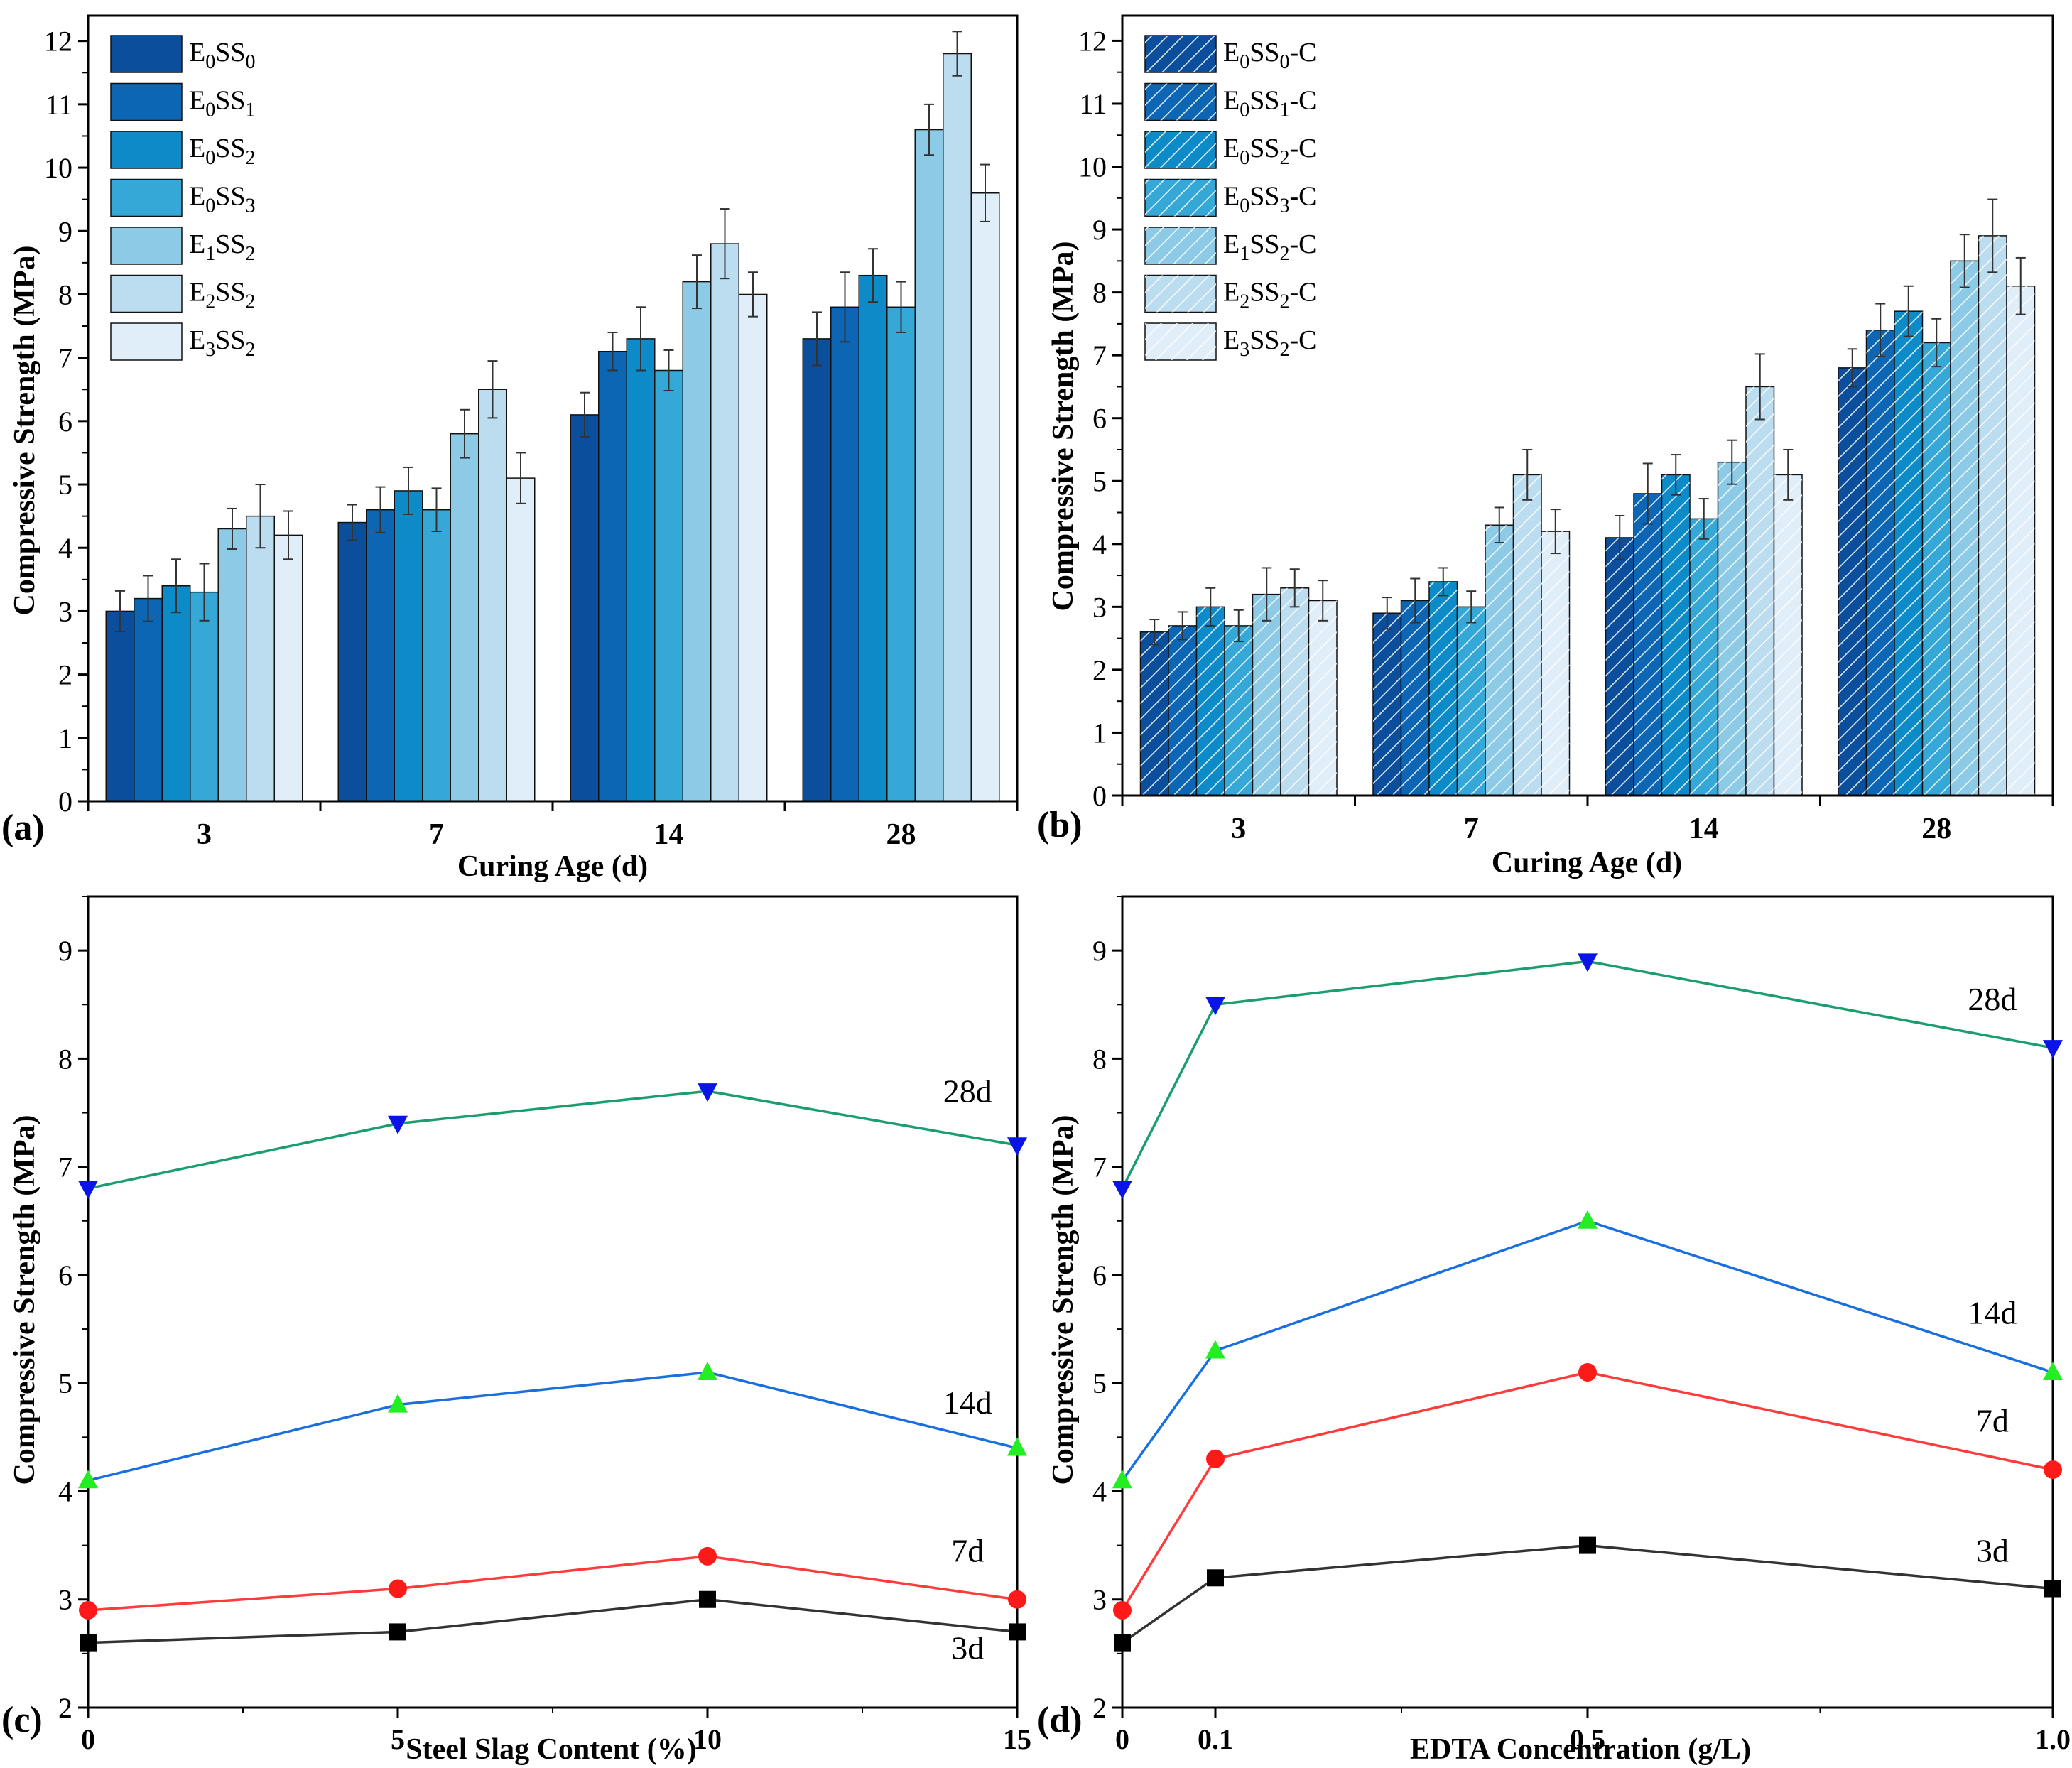 Image resolution: width=2072 pixels, height=1768 pixels. I want to click on panel-b-y-tick-label: 0, so click(1099, 796).